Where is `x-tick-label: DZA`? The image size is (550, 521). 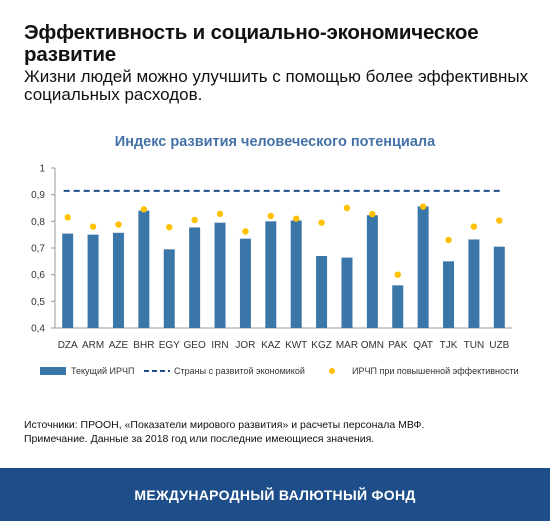
x-tick-label: DZA is located at coordinates (68, 345).